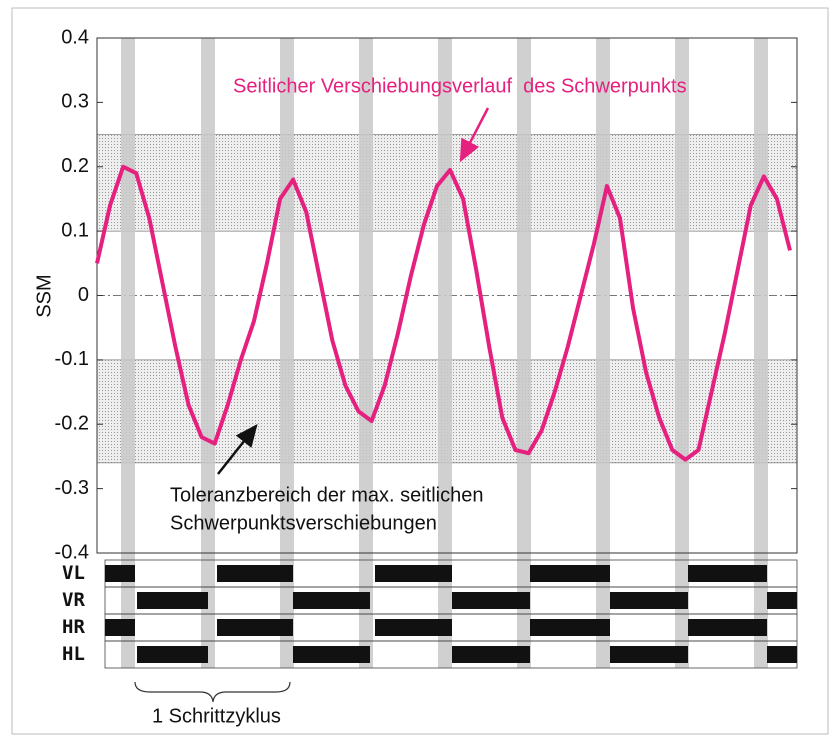  What do you see at coordinates (44, 295) in the screenshot?
I see `y-axis-label: SSM` at bounding box center [44, 295].